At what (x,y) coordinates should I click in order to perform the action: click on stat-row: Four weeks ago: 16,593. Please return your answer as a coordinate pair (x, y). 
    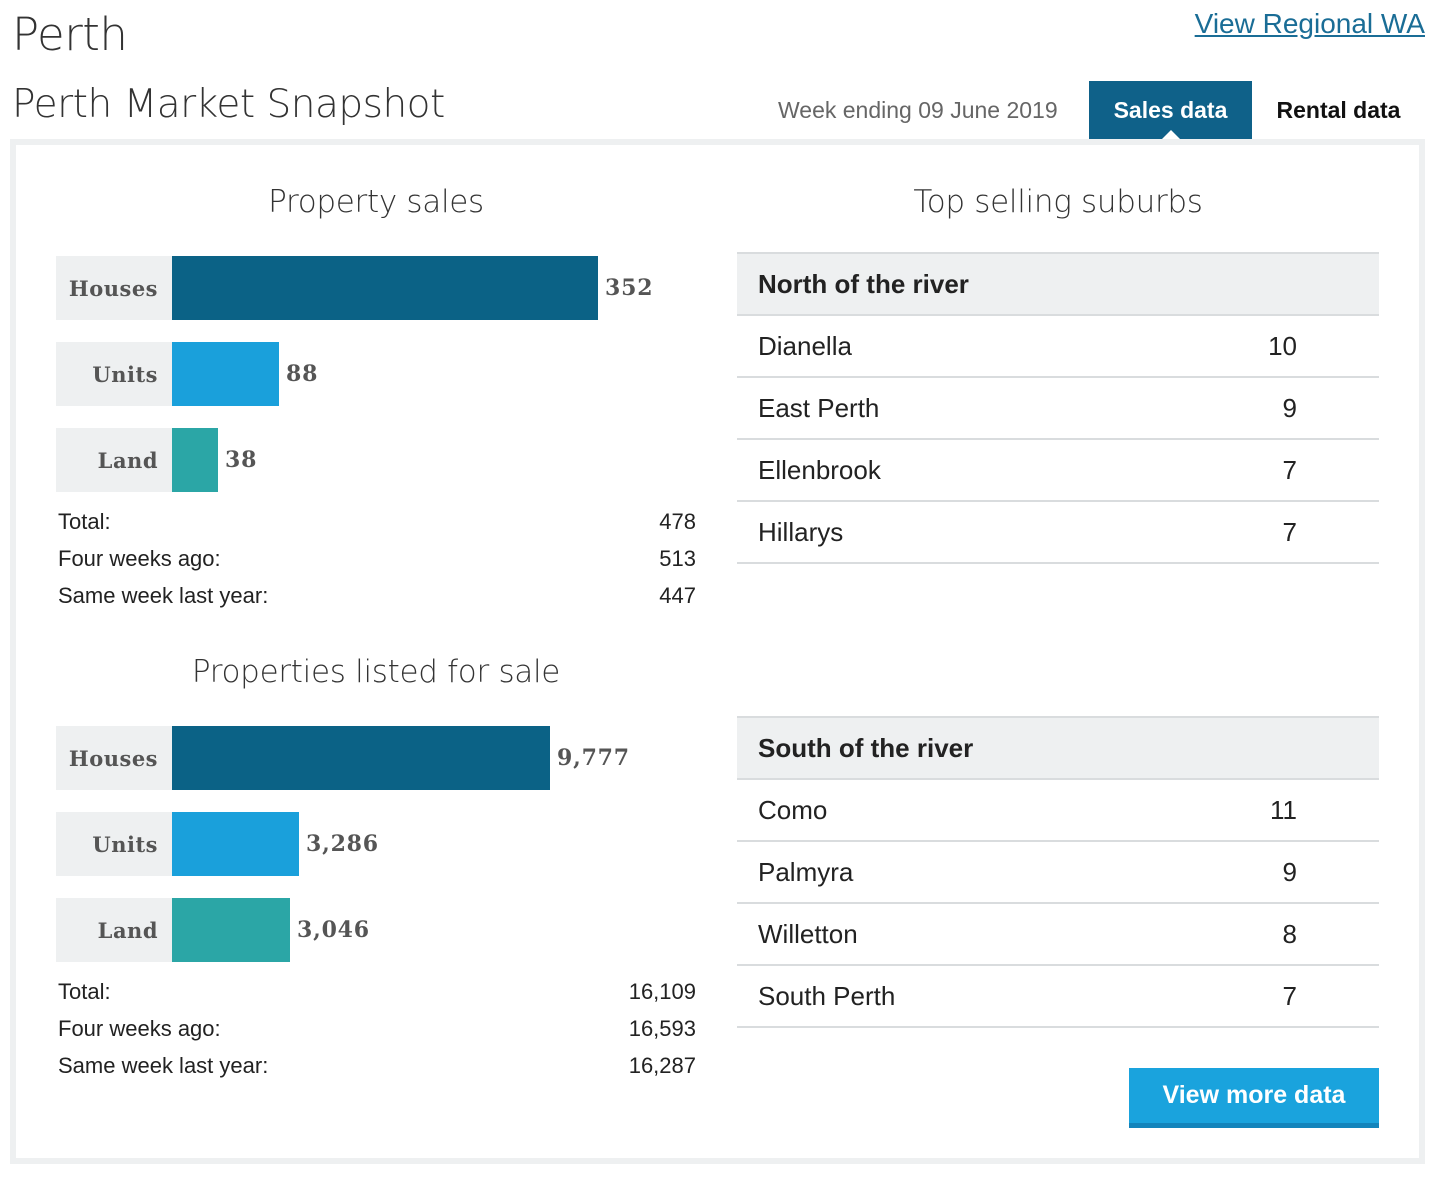
    Looking at the image, I should click on (377, 1028).